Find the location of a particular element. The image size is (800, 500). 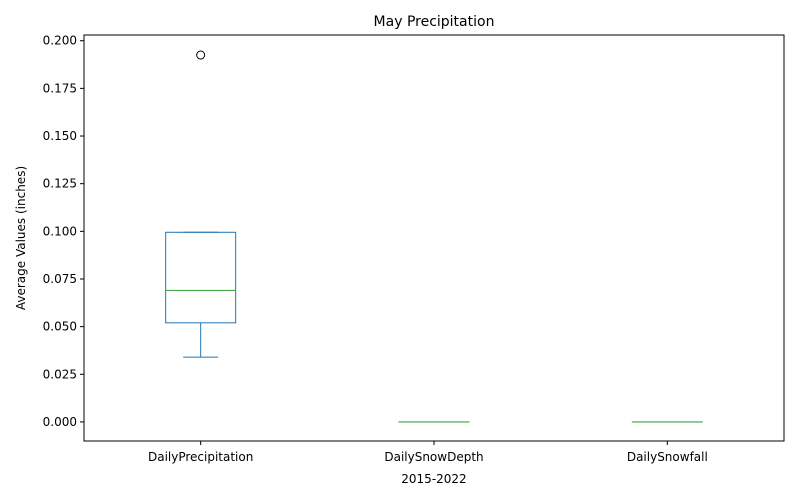

x-tick-label: DailyPrecipitation is located at coordinates (200, 457).